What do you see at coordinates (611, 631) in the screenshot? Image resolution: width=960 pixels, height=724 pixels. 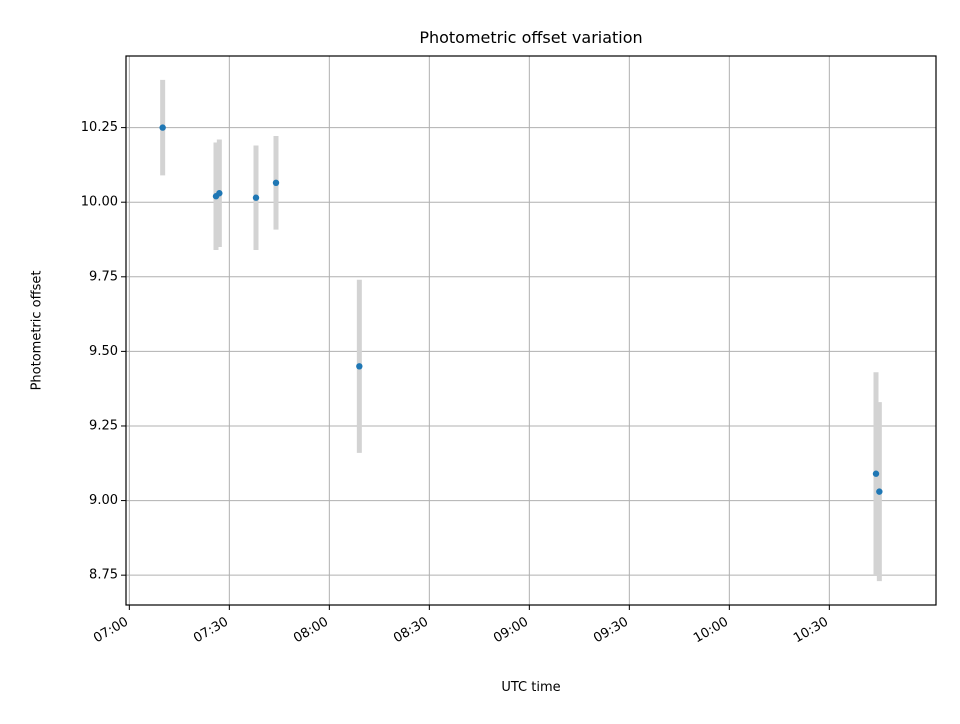 I see `x-tick-label: 09:30` at bounding box center [611, 631].